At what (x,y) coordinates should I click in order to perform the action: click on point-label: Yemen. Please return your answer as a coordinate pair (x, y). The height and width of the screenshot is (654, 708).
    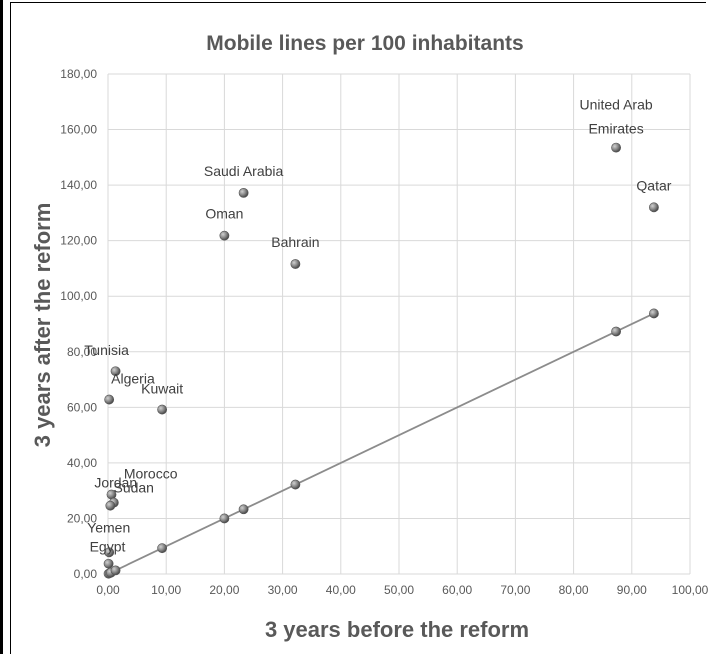
    Looking at the image, I should click on (108, 527).